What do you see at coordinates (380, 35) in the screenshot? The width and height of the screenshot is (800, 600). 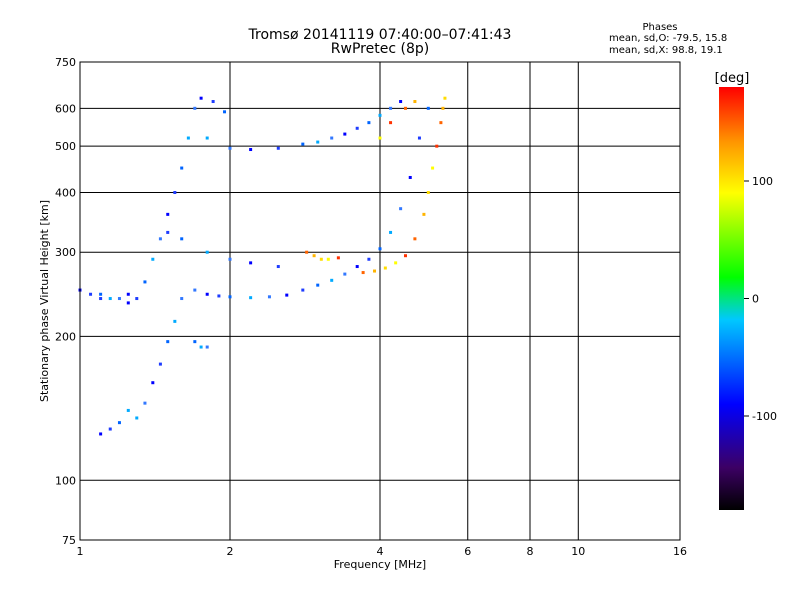 I see `chart-title: Tromsø 20141119 07:40:00–07:41:43` at bounding box center [380, 35].